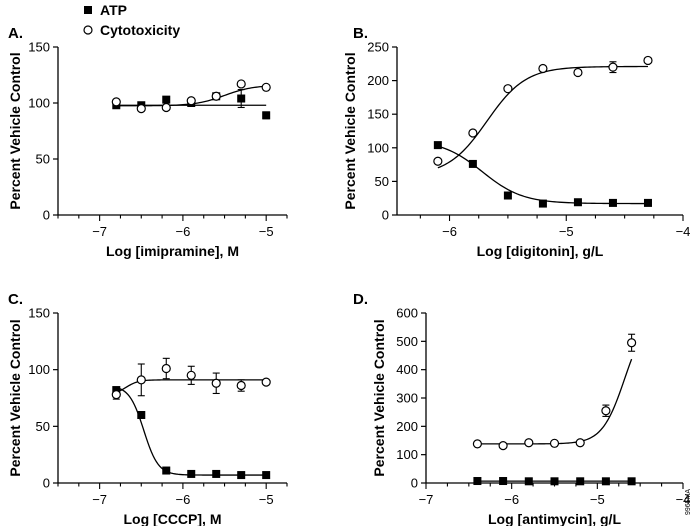 Image resolution: width=700 pixels, height=526 pixels. What do you see at coordinates (173, 518) in the screenshot?
I see `x-axis-title: Log [CCCP], M` at bounding box center [173, 518].